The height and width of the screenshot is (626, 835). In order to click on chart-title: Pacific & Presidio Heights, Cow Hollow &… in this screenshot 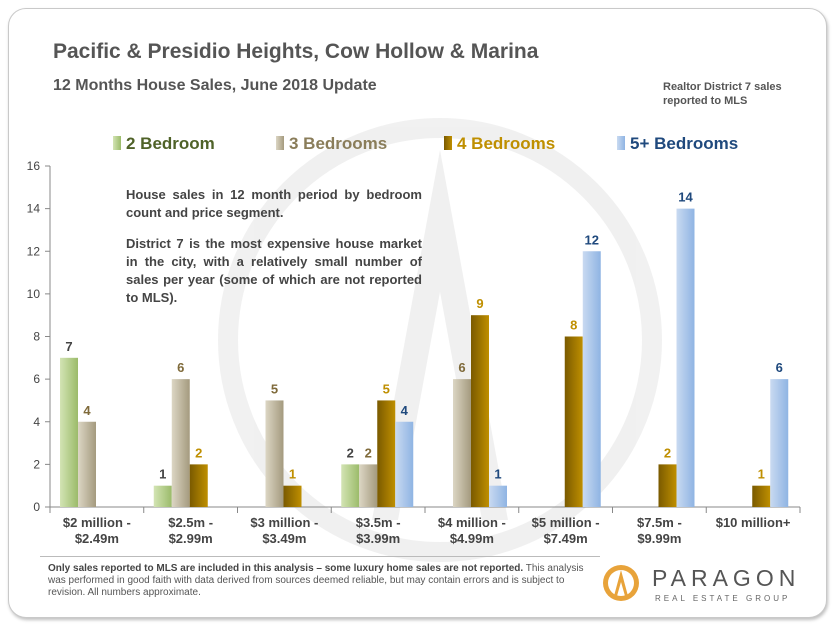, I will do `click(296, 51)`.